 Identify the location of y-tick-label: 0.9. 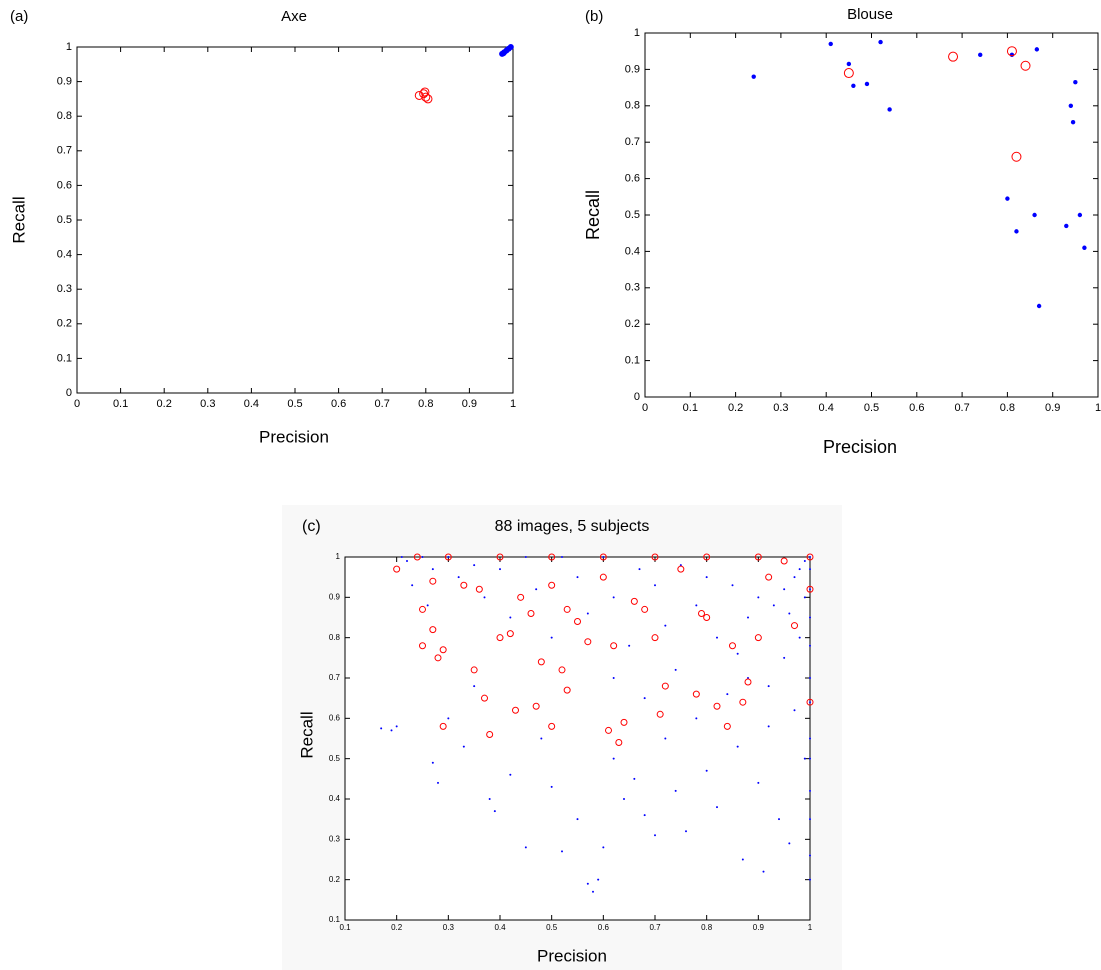
(335, 596).